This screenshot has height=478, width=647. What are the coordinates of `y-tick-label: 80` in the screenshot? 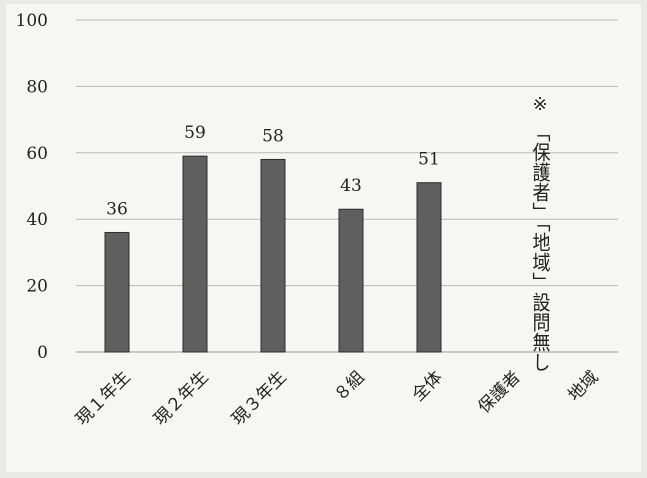 It's located at (37, 87).